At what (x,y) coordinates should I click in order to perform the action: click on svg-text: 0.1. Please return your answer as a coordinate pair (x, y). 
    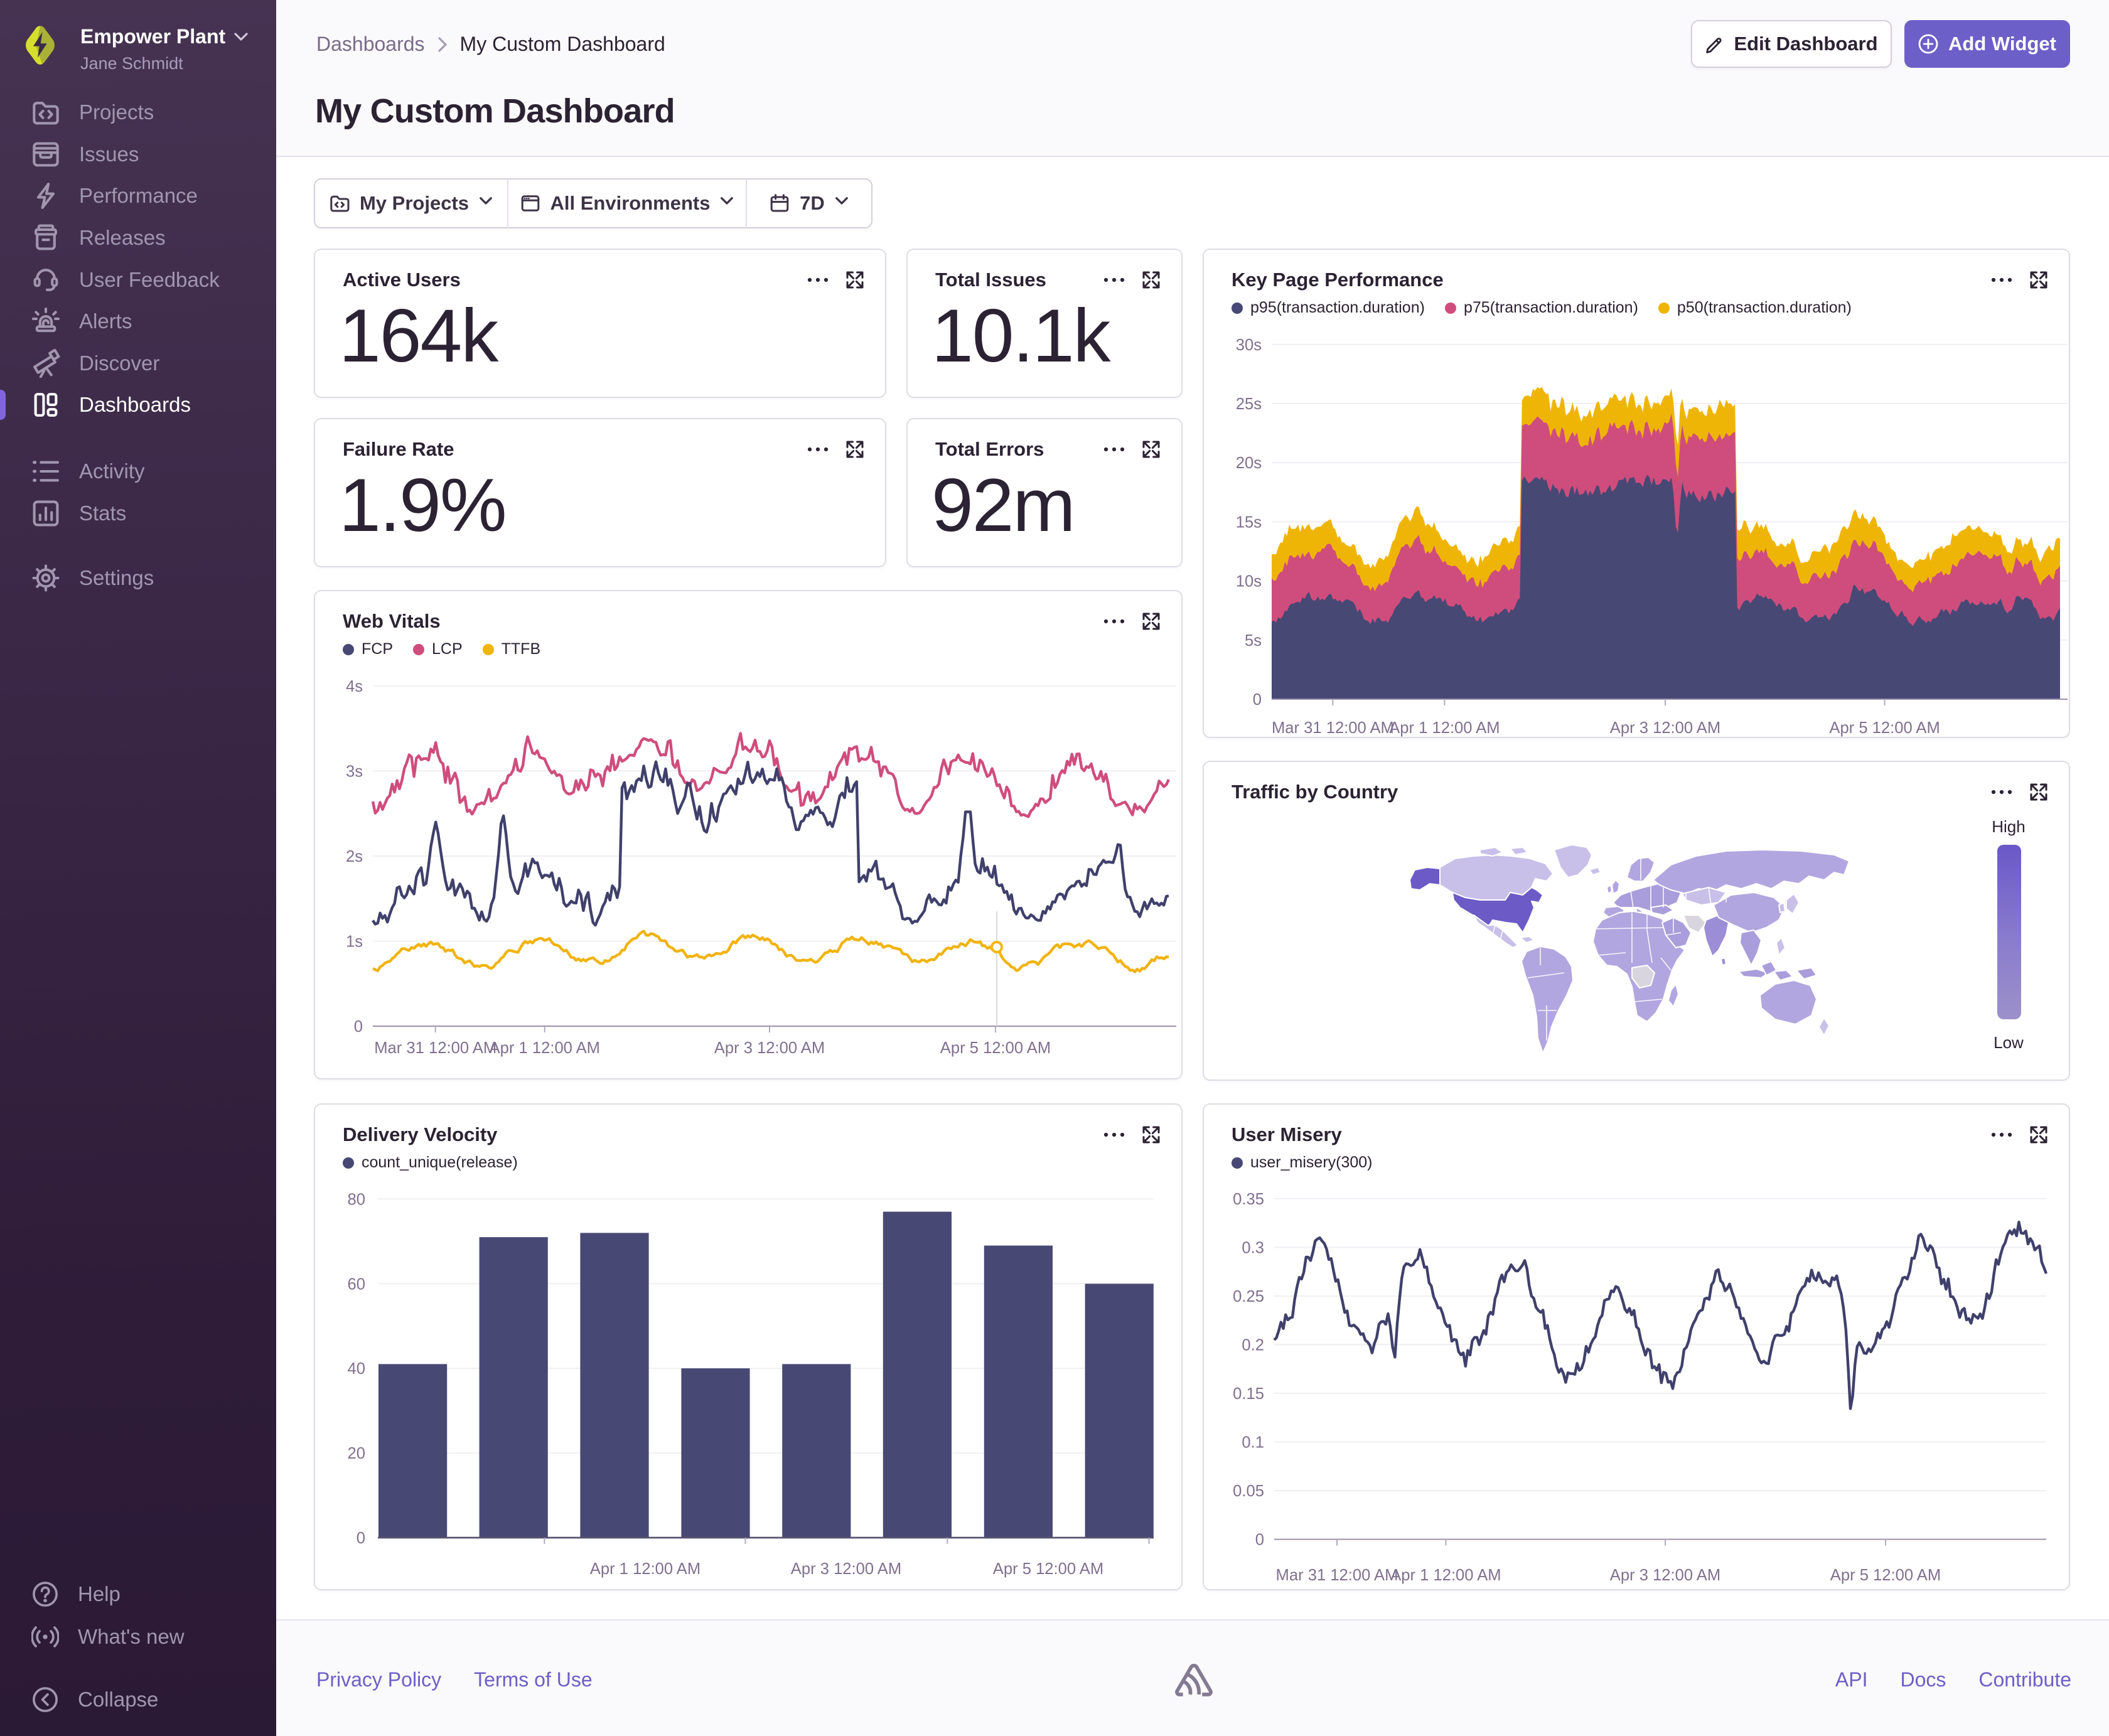
    Looking at the image, I should click on (1253, 1443).